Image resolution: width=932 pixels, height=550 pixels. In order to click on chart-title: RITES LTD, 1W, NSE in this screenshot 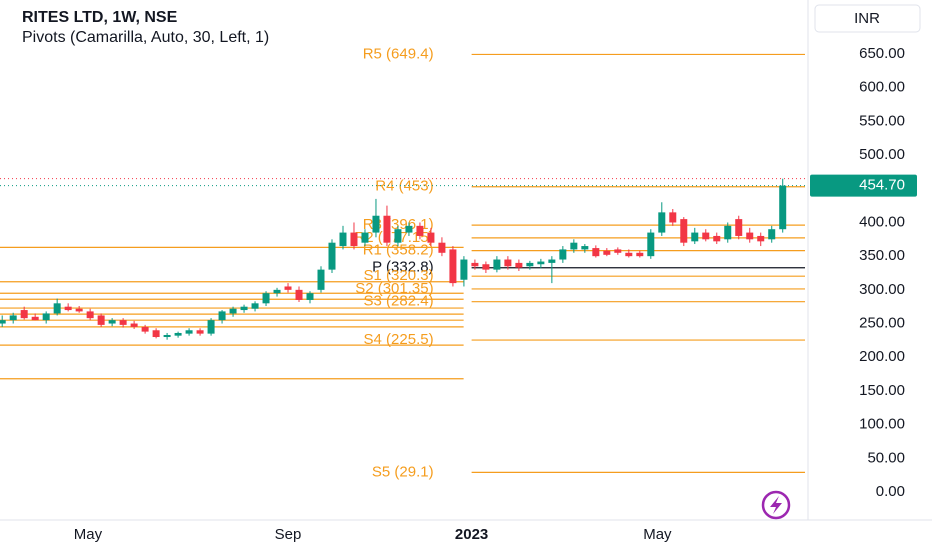, I will do `click(100, 17)`.